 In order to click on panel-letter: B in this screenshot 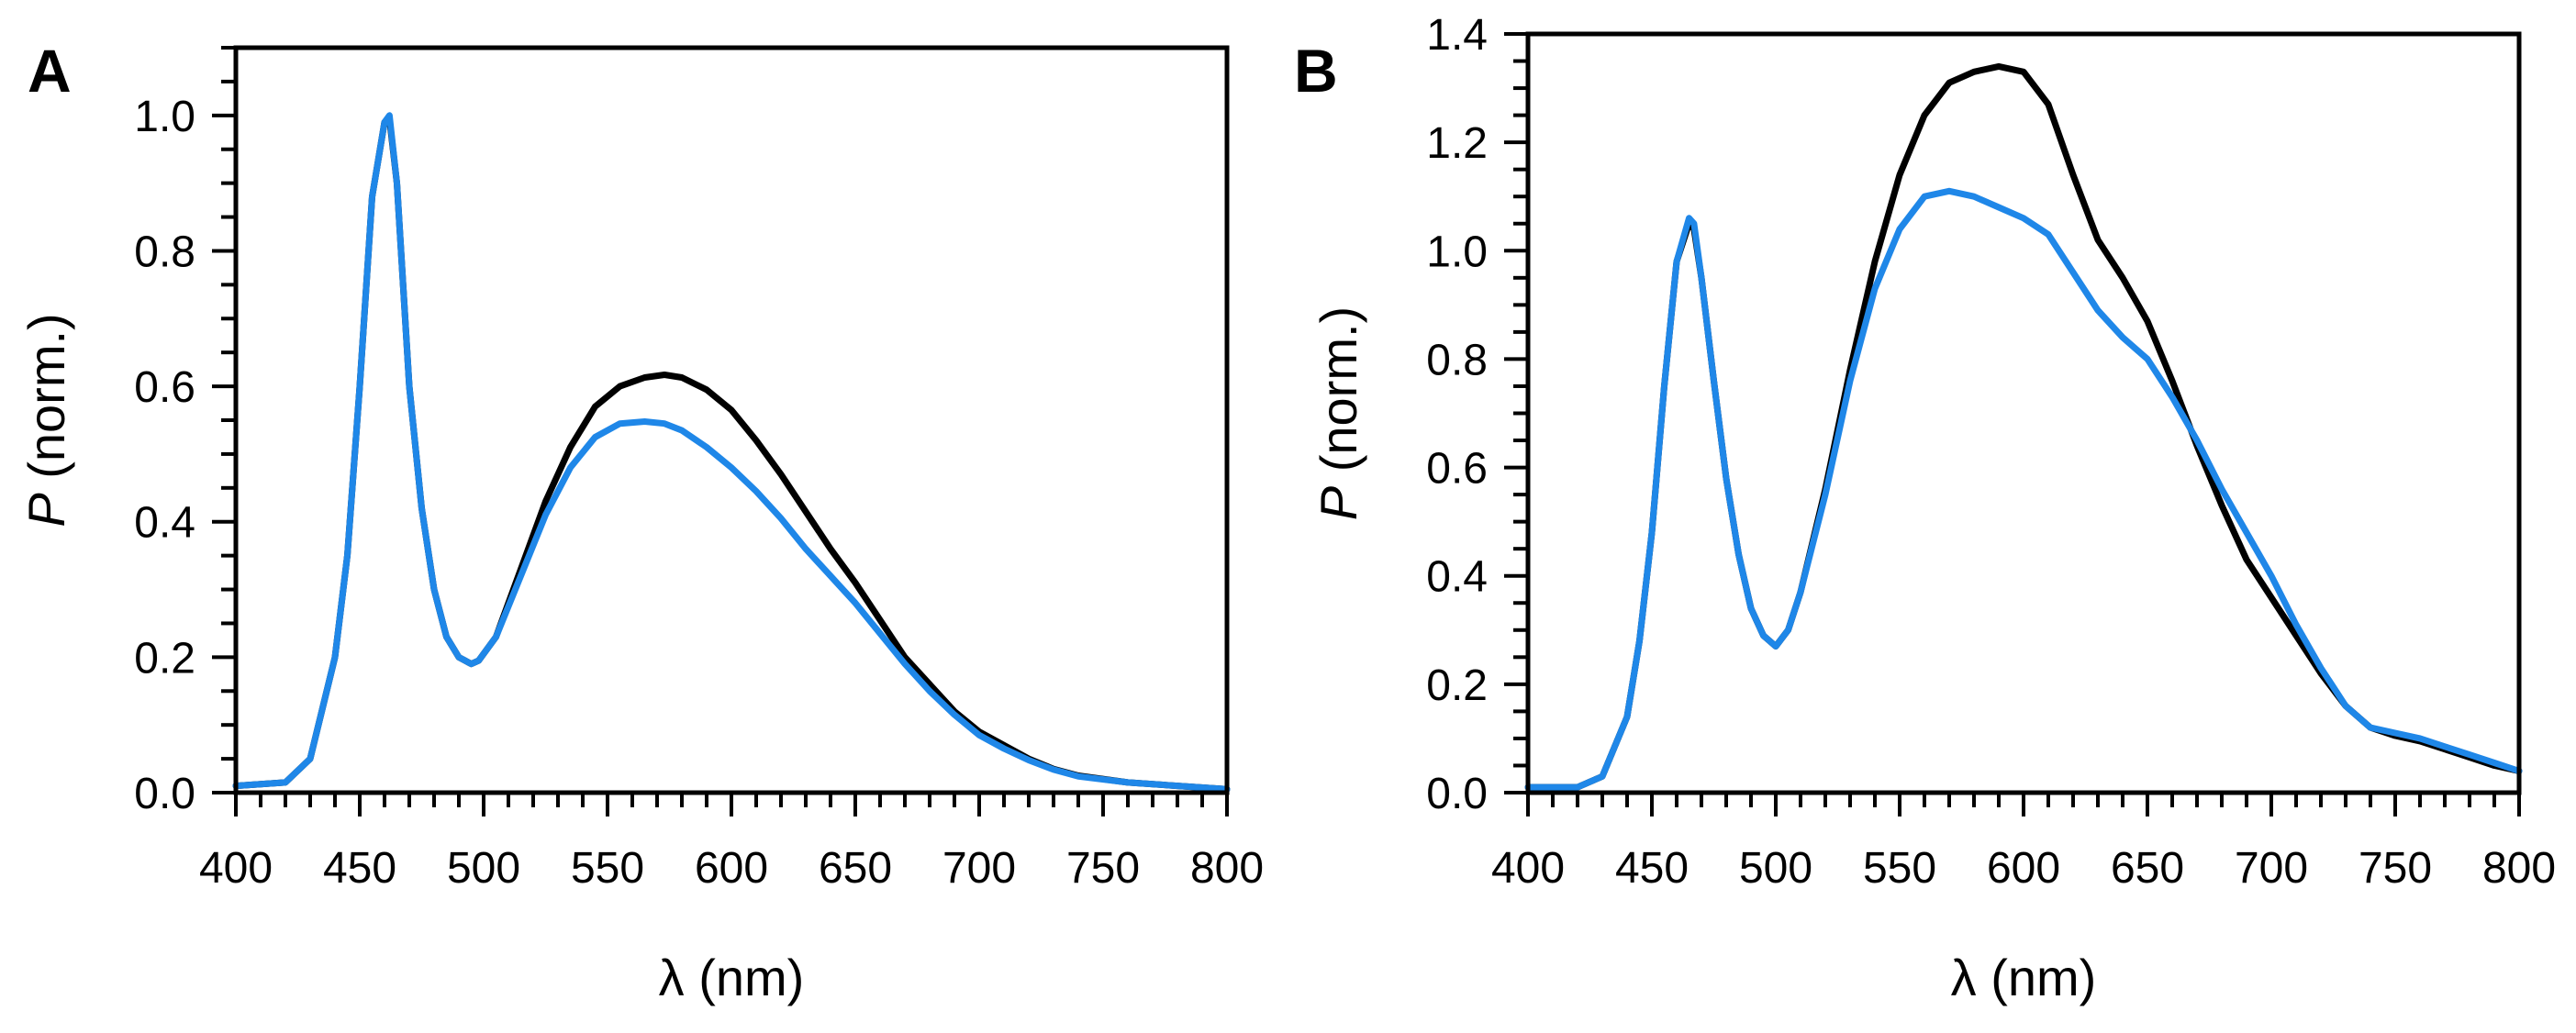, I will do `click(1316, 71)`.